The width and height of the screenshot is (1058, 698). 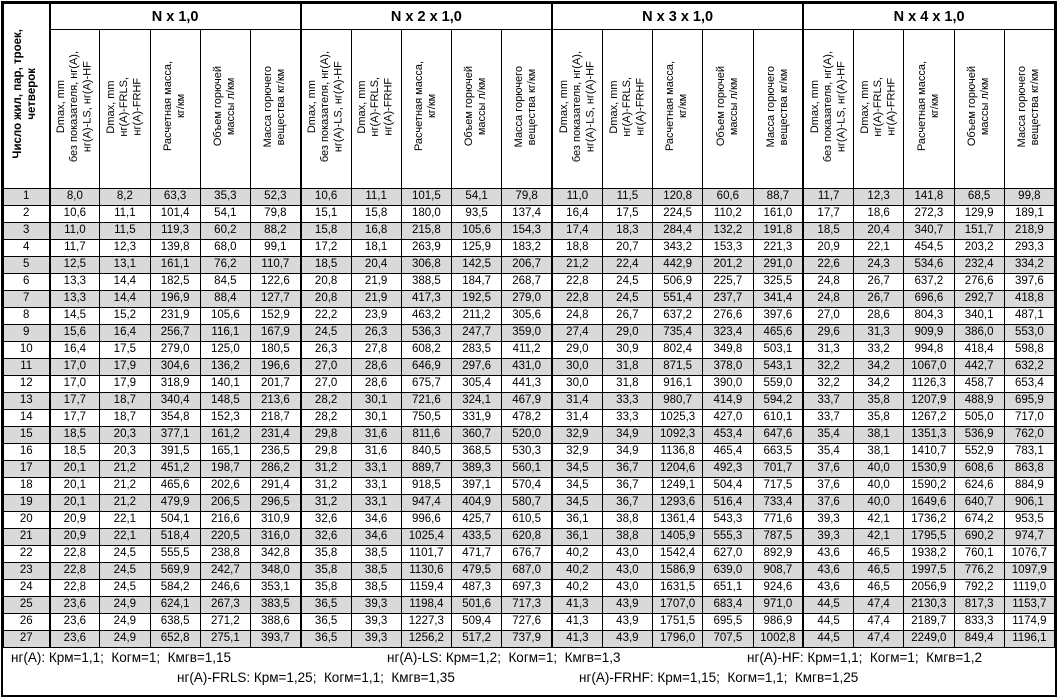 What do you see at coordinates (878, 588) in the screenshot?
I see `cell: 46,5` at bounding box center [878, 588].